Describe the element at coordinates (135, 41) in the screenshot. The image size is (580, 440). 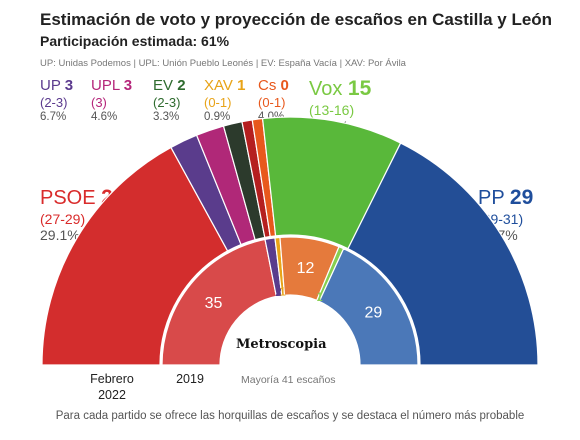
I see `chart-subtitle: Participación estimada: 61%` at that location.